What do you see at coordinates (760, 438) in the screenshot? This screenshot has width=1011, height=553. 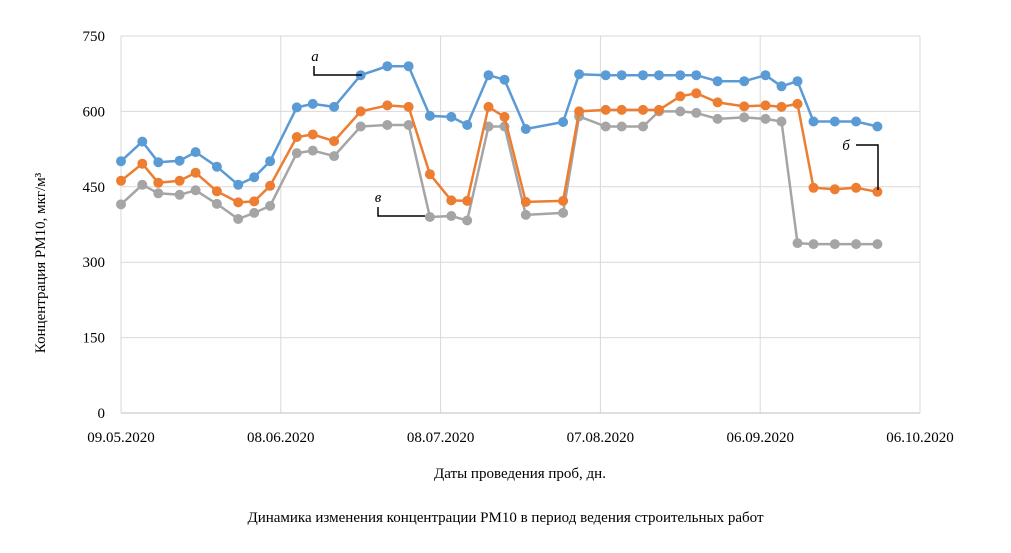 I see `x-tick-label: 06.09.2020` at bounding box center [760, 438].